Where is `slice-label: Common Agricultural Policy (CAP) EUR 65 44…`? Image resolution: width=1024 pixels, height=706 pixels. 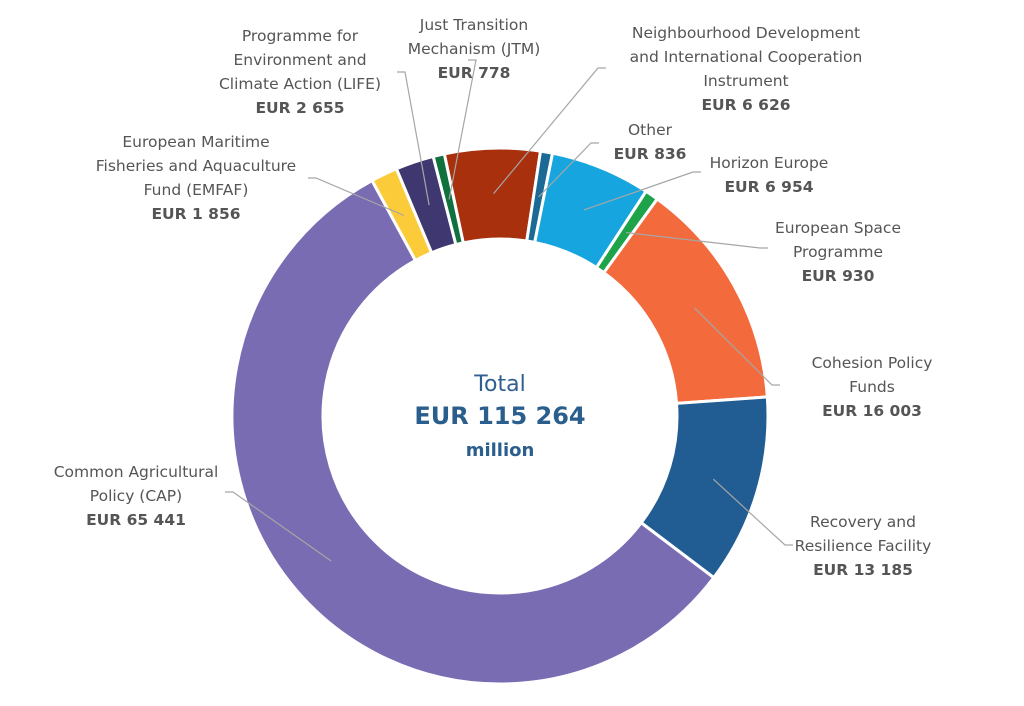 slice-label: Common Agricultural Policy (CAP) EUR 65 44… is located at coordinates (136, 496).